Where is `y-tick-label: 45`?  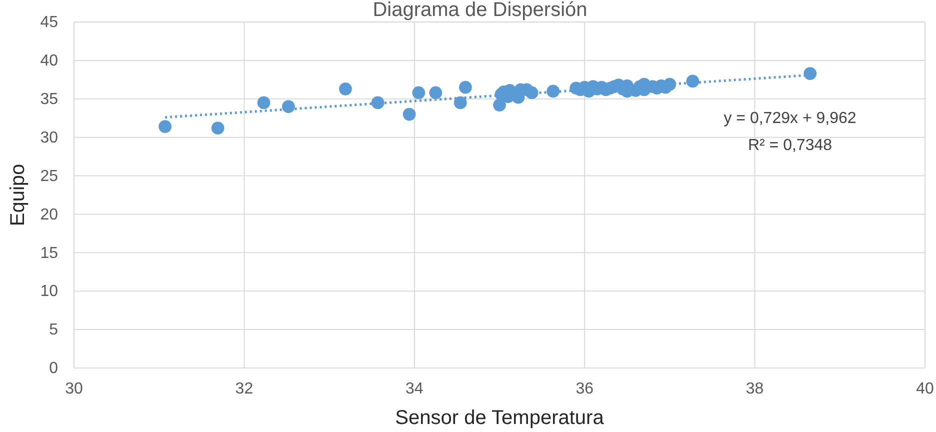 y-tick-label: 45 is located at coordinates (49, 23).